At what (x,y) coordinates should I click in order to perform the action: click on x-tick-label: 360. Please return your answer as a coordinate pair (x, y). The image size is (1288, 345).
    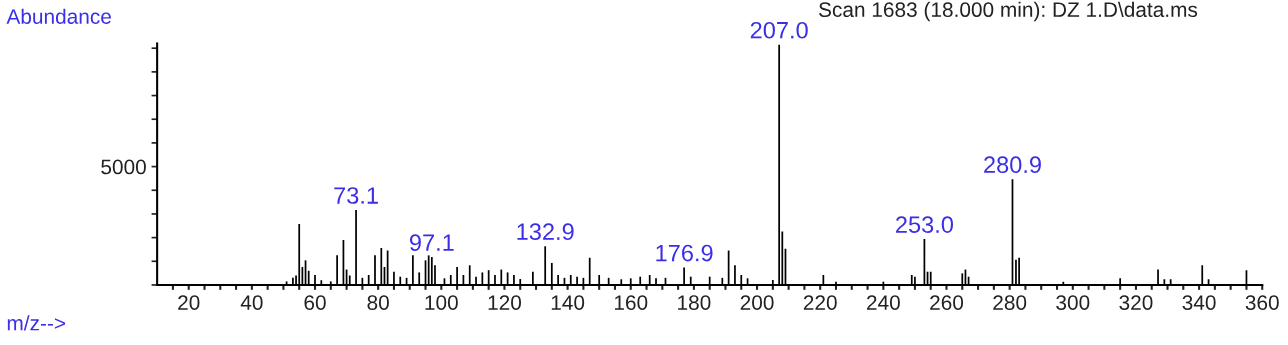
    Looking at the image, I should click on (1262, 302).